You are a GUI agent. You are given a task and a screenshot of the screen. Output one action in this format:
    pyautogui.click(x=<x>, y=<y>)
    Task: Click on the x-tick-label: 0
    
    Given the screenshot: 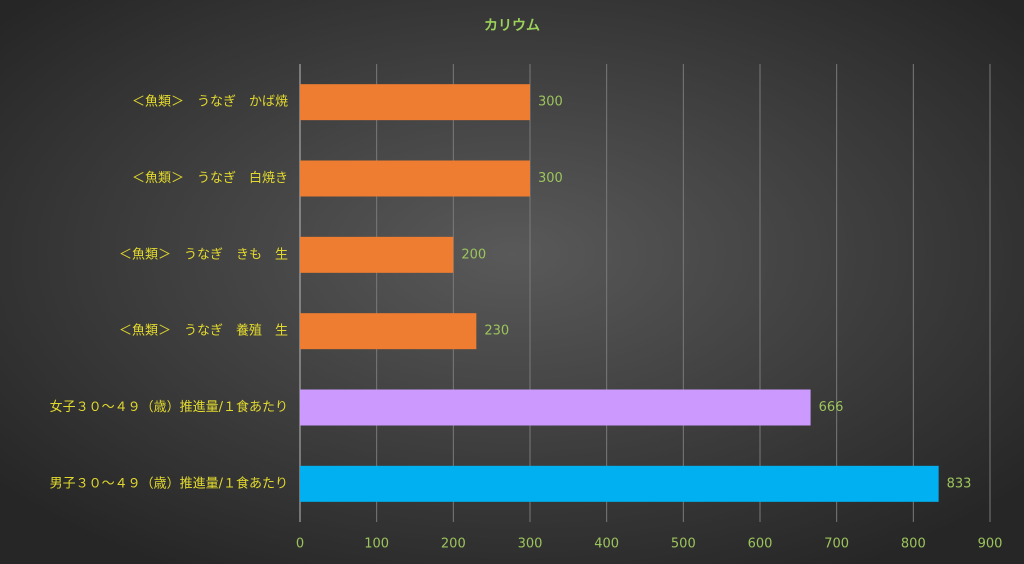 What is the action you would take?
    pyautogui.click(x=300, y=544)
    